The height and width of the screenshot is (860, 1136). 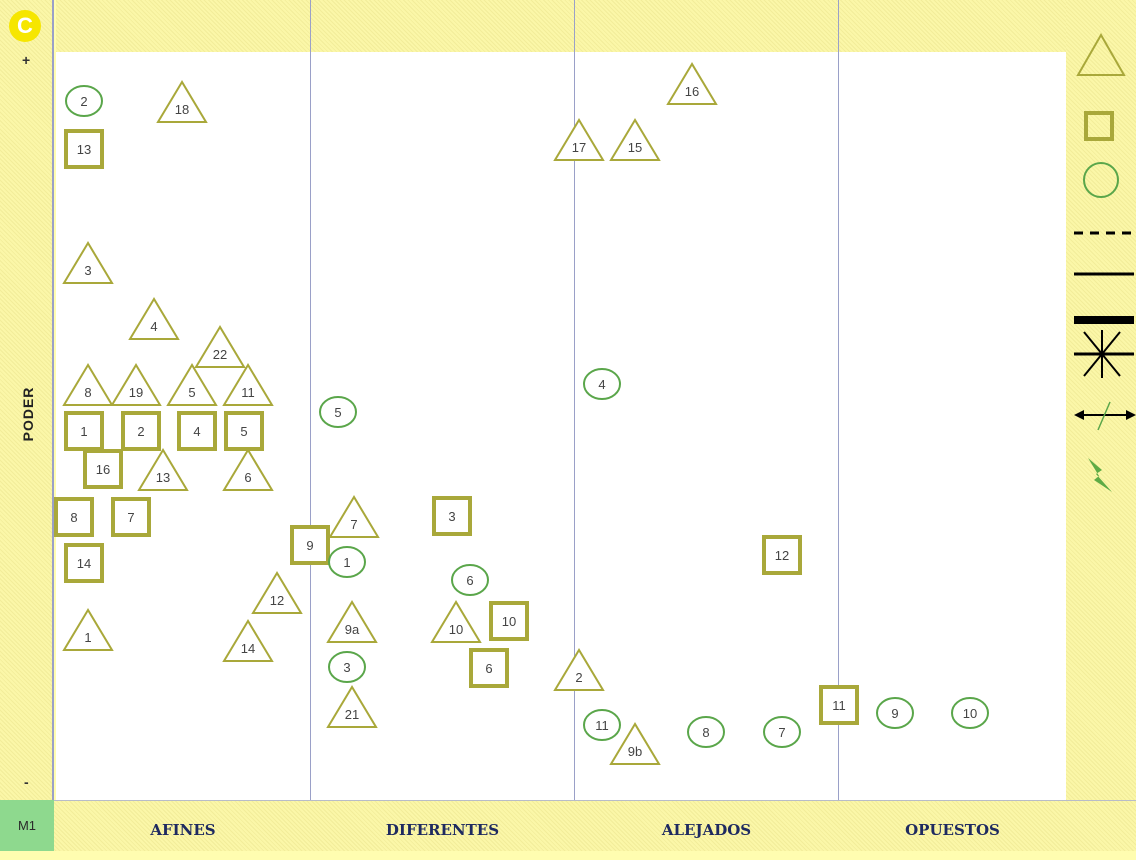 I want to click on actor-label: 4, so click(x=153, y=326).